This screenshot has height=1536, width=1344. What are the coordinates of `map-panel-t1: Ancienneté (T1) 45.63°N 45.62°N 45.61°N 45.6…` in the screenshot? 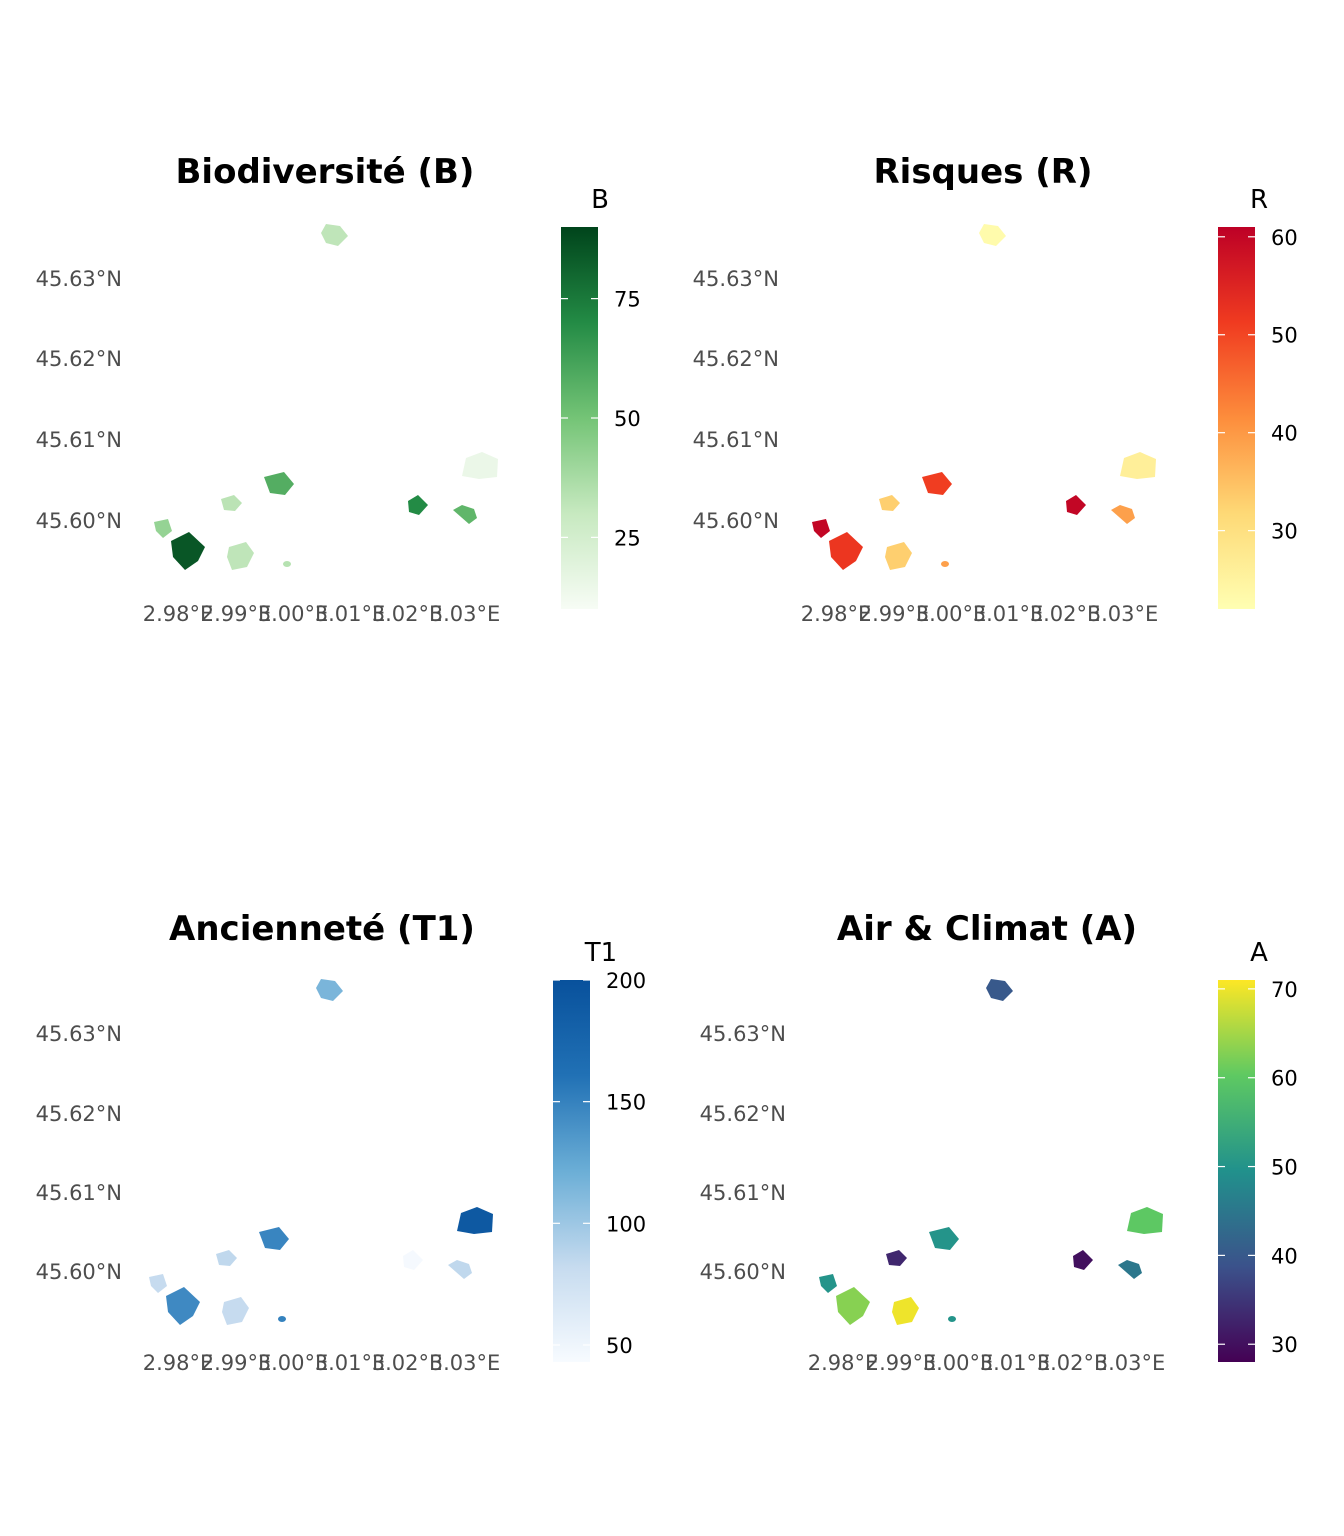 It's located at (341, 1142).